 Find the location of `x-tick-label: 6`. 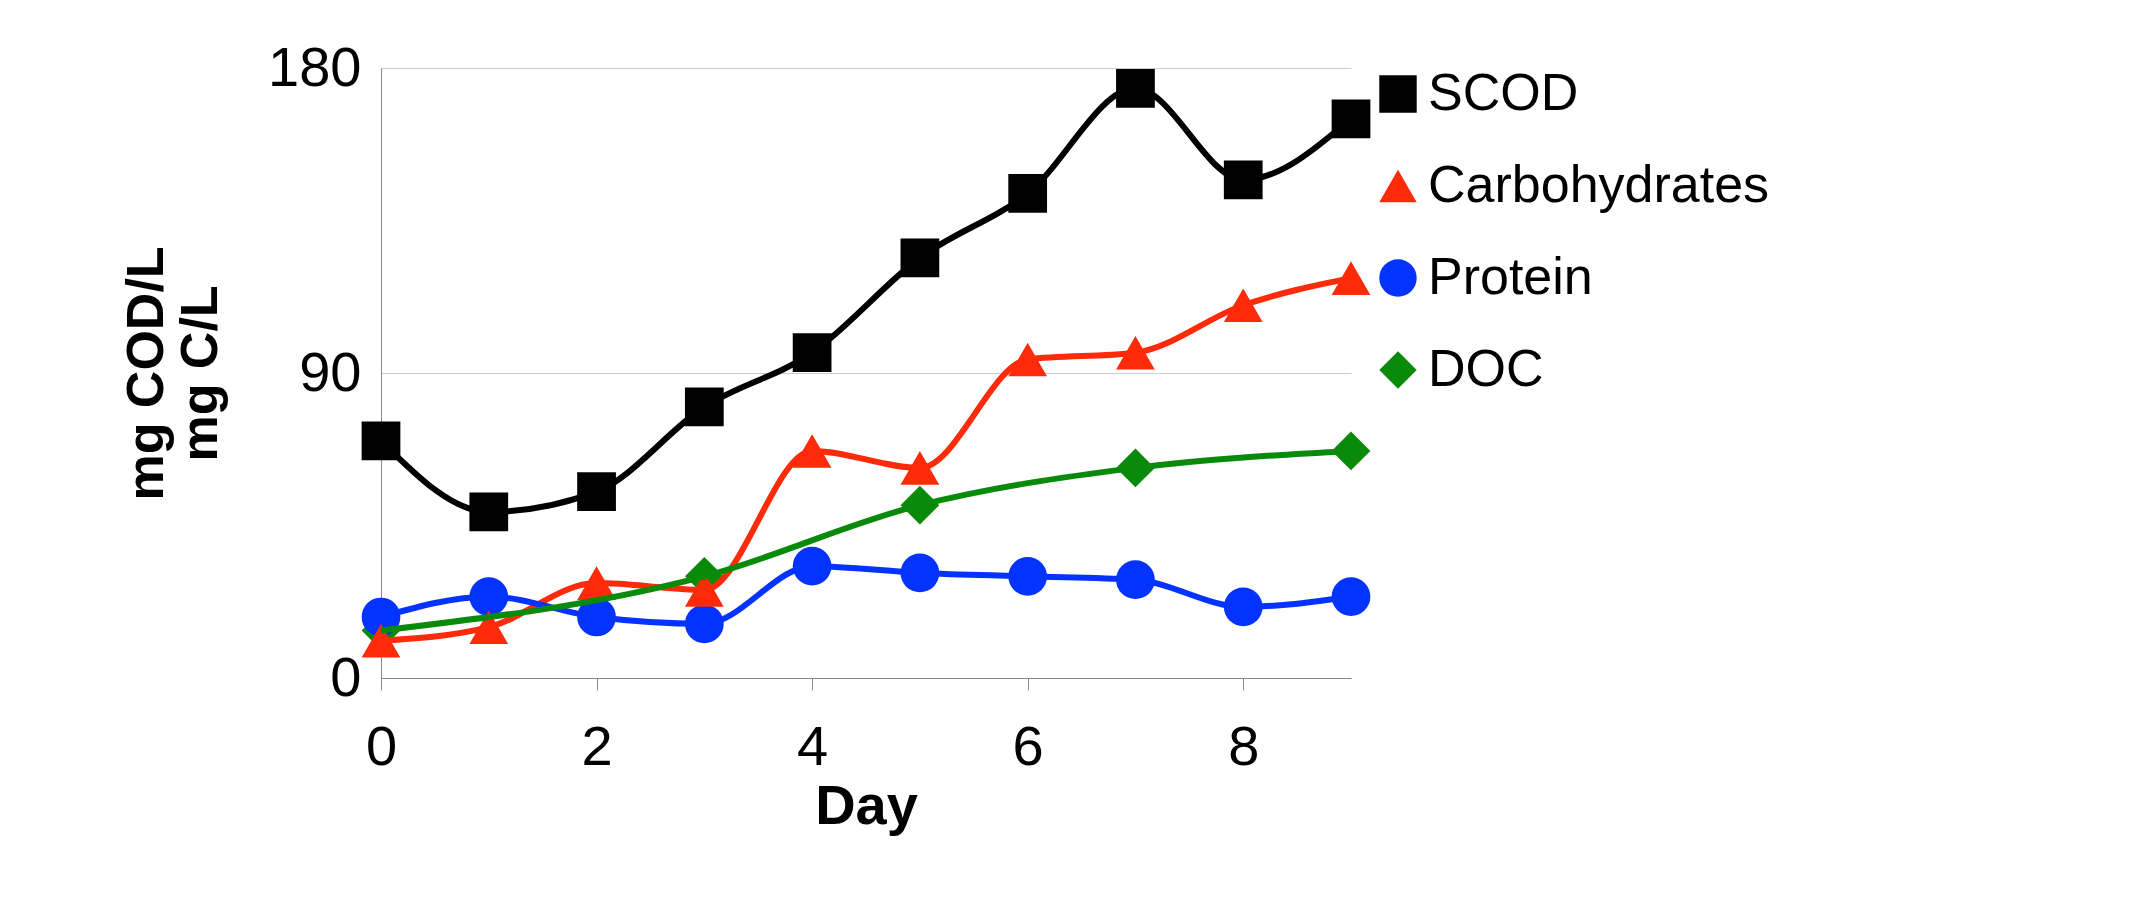

x-tick-label: 6 is located at coordinates (1028, 745).